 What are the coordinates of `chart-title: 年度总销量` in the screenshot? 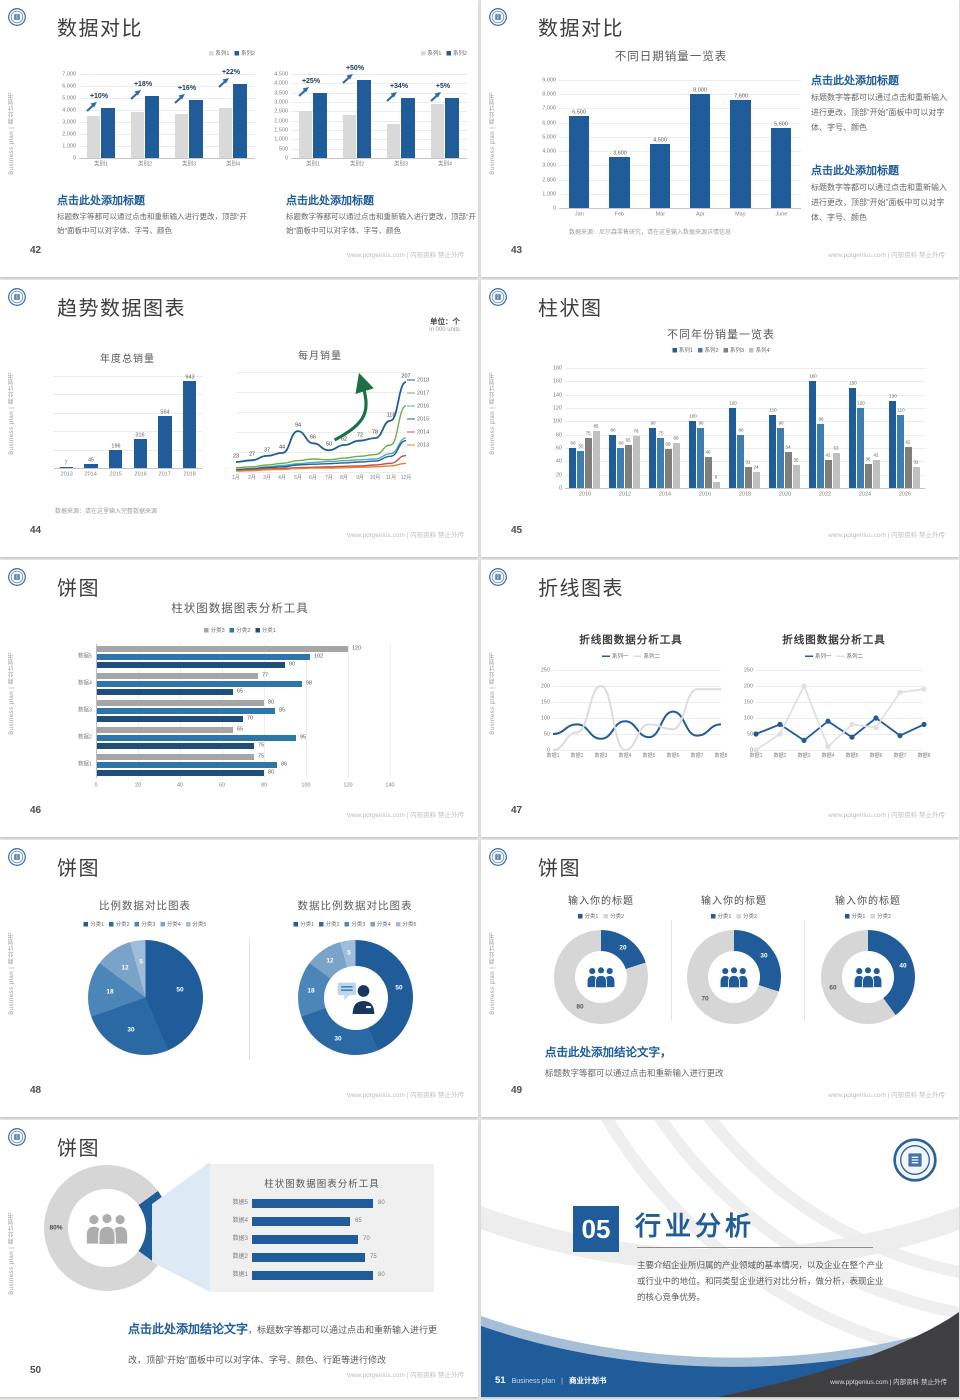 It's located at (127, 359).